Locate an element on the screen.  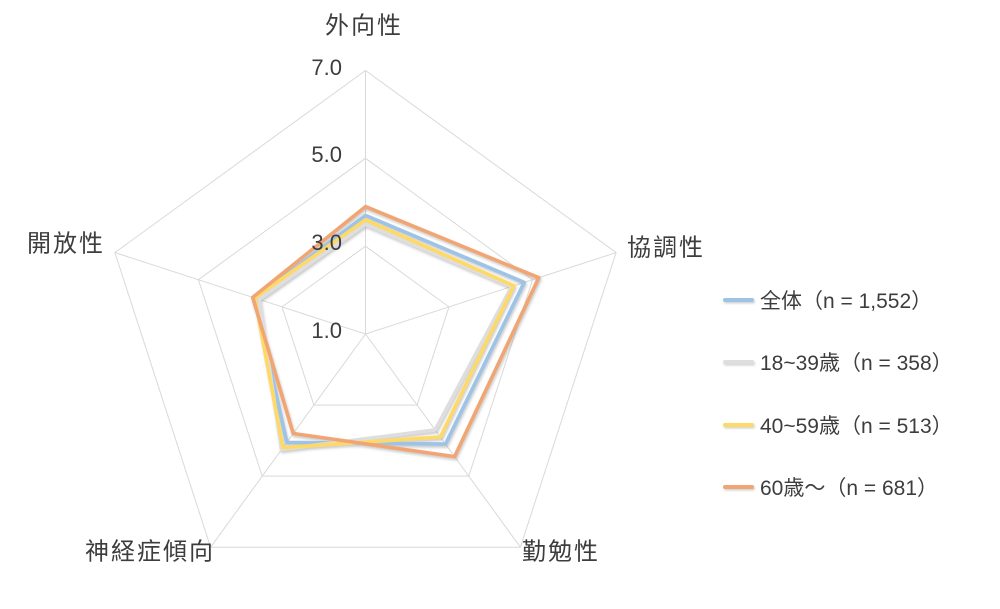
legend-item-3: 60歳～（n = 681） is located at coordinates (830, 487).